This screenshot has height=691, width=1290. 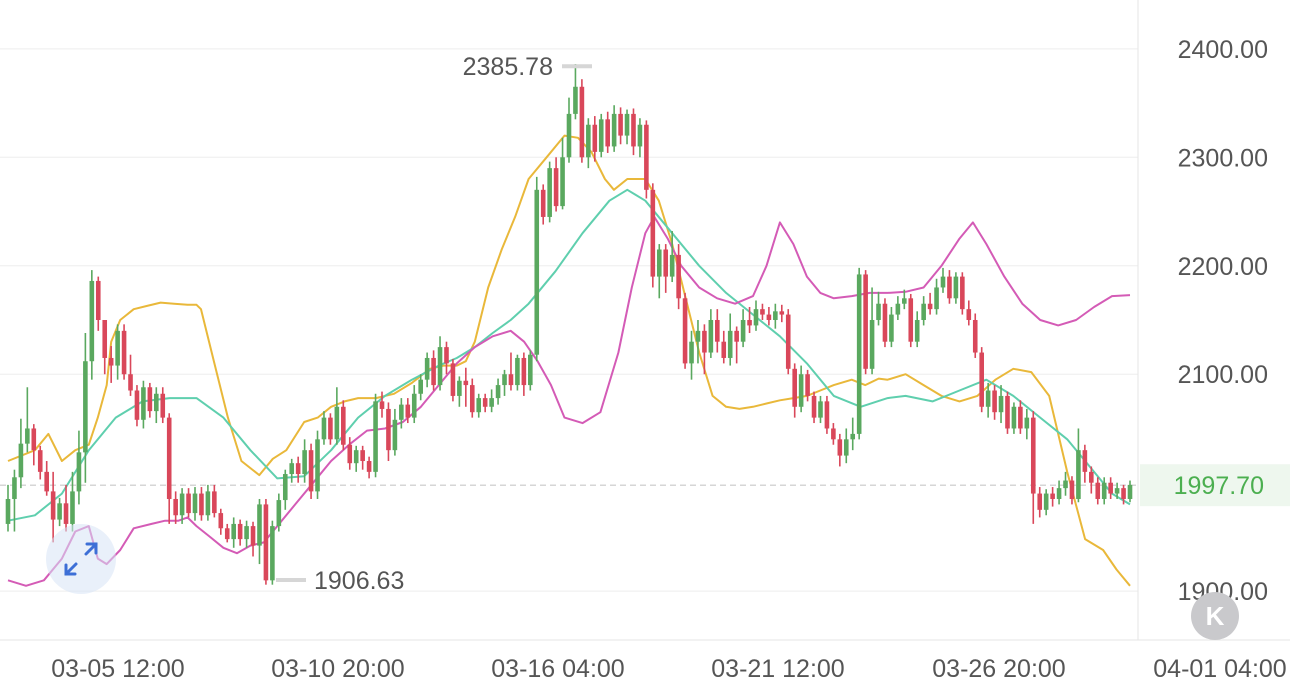 What do you see at coordinates (998, 669) in the screenshot?
I see `x-tick-label: 03-26 20:00` at bounding box center [998, 669].